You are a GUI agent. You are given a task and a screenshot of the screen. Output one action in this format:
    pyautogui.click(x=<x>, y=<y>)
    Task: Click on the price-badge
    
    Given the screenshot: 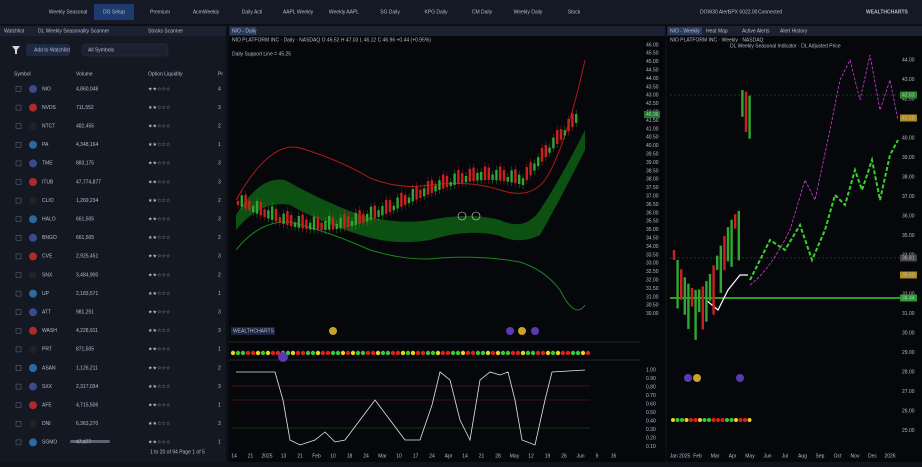 What is the action you would take?
    pyautogui.click(x=908, y=118)
    